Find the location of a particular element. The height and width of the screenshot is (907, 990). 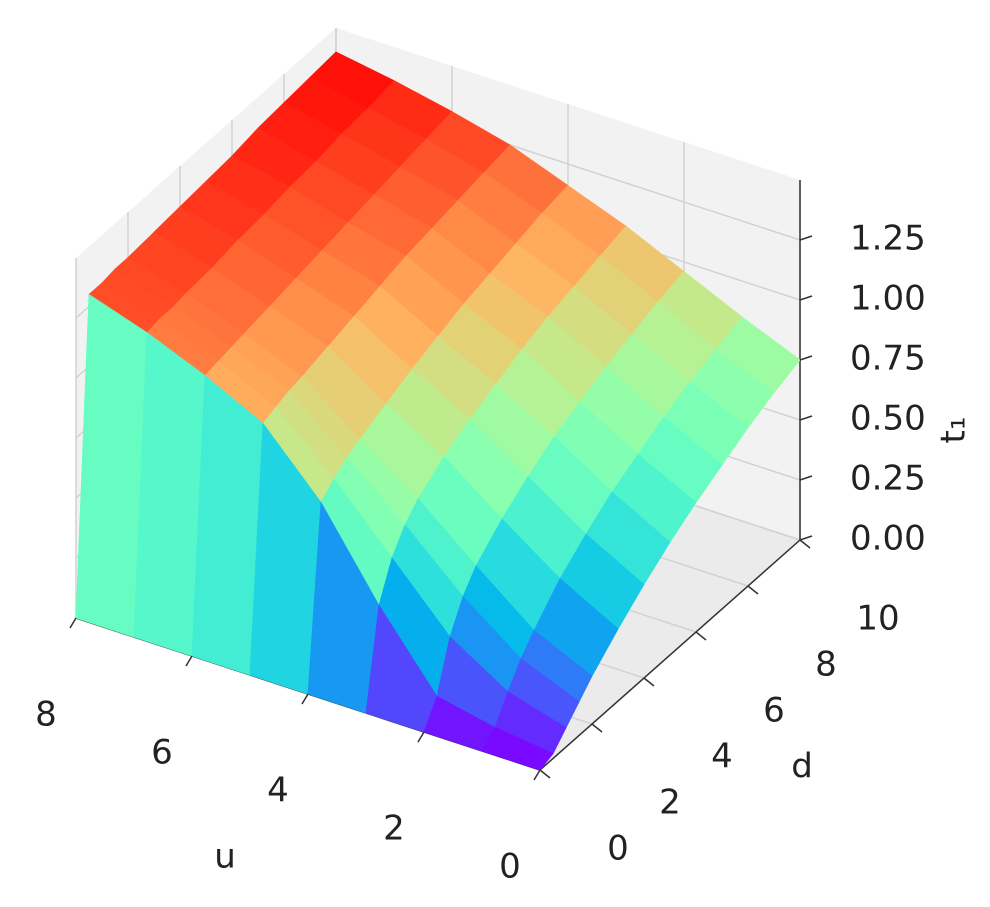

y-tick-label: 10 is located at coordinates (877, 619).